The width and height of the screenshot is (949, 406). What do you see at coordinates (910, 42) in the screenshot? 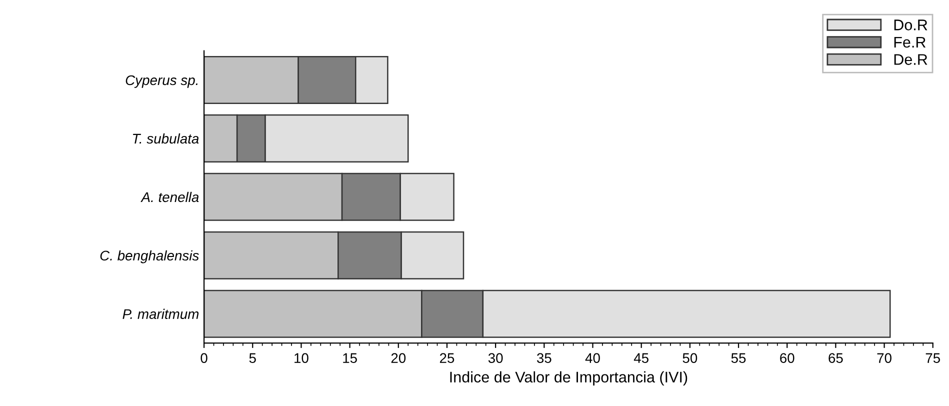
I see `legend-label: Fe.R` at bounding box center [910, 42].